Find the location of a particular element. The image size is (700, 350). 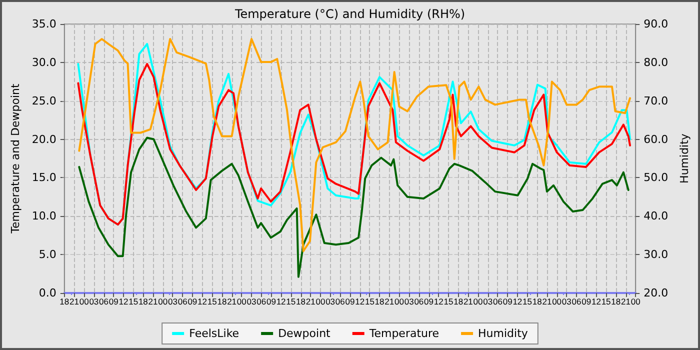

y2-tick-label: 60.0 is located at coordinates (656, 139).